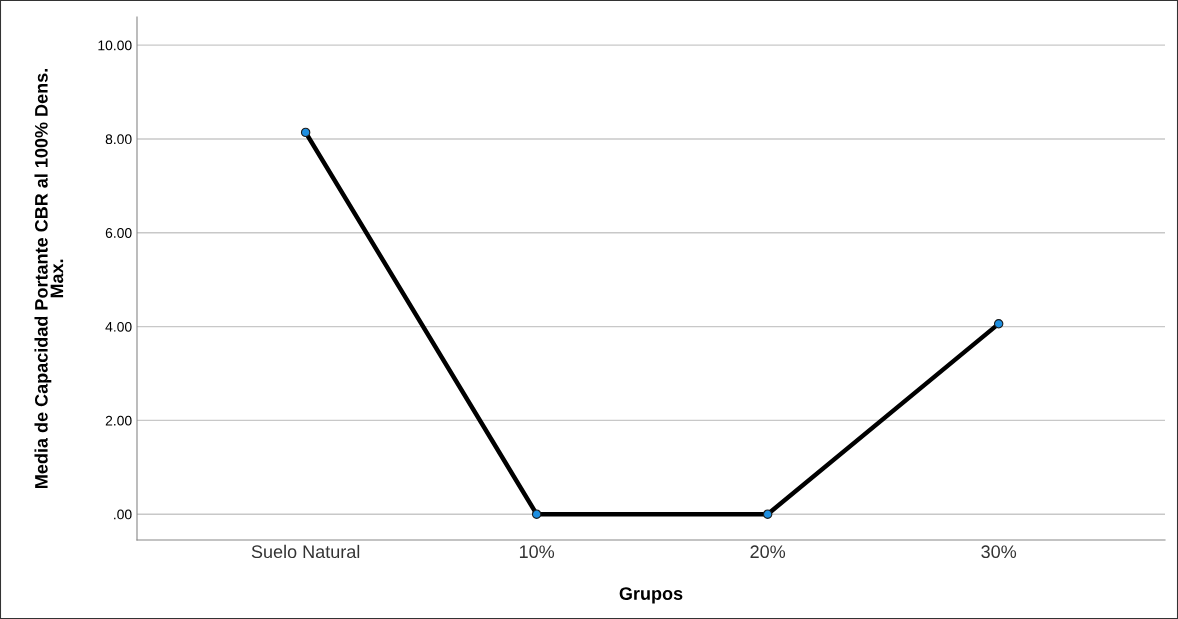 This screenshot has height=619, width=1178. Describe the element at coordinates (118, 139) in the screenshot. I see `y-tick-label: 8.00` at that location.